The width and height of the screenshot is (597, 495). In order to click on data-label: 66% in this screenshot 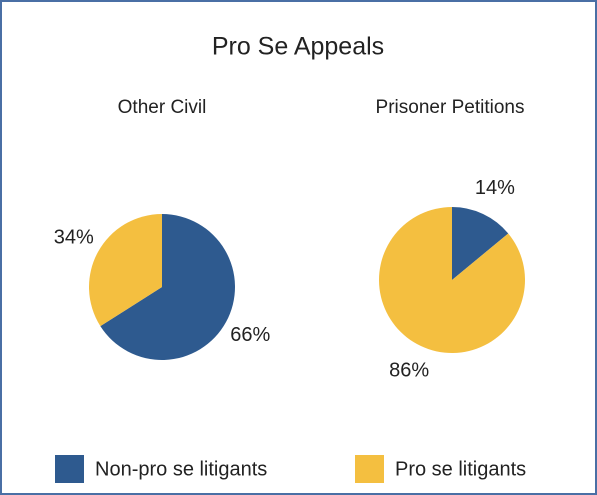, I will do `click(250, 335)`.